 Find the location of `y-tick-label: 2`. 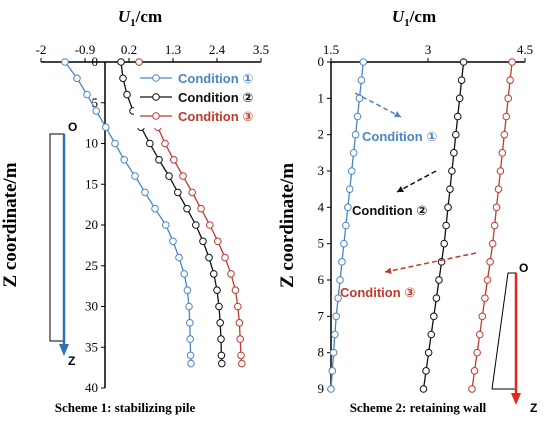

y-tick-label: 2 is located at coordinates (321, 134).